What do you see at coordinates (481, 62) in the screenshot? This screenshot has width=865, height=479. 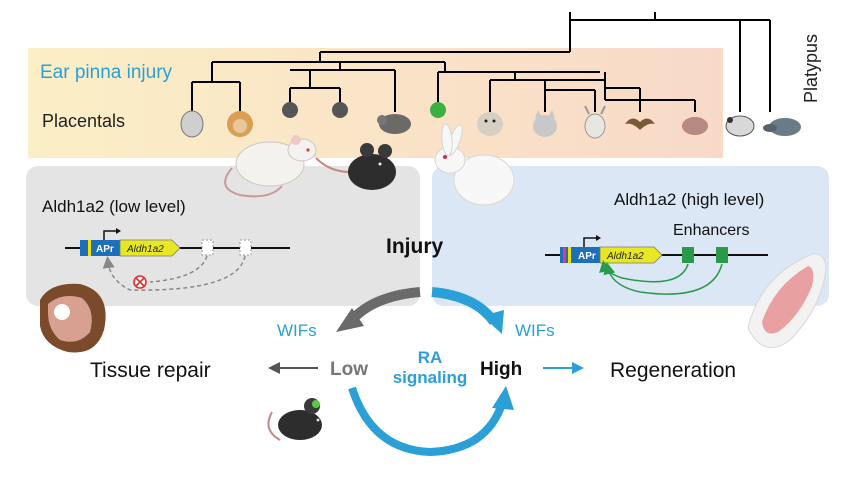 I see `phylogenetic-tree` at bounding box center [481, 62].